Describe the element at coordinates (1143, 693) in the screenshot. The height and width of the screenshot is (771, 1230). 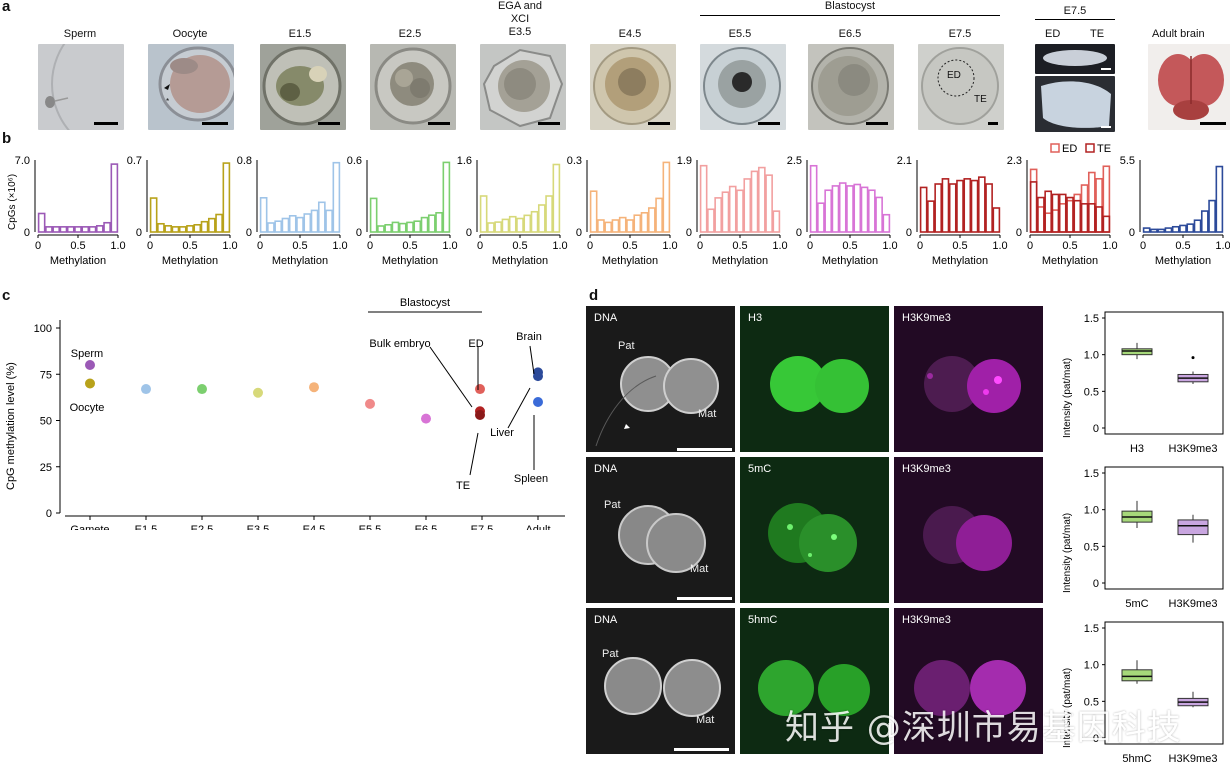
I see `boxplot-5hmc: Intensity (pat/mat) 0 0.5 1.0 1.5 5hmC H3K9me3` at that location.